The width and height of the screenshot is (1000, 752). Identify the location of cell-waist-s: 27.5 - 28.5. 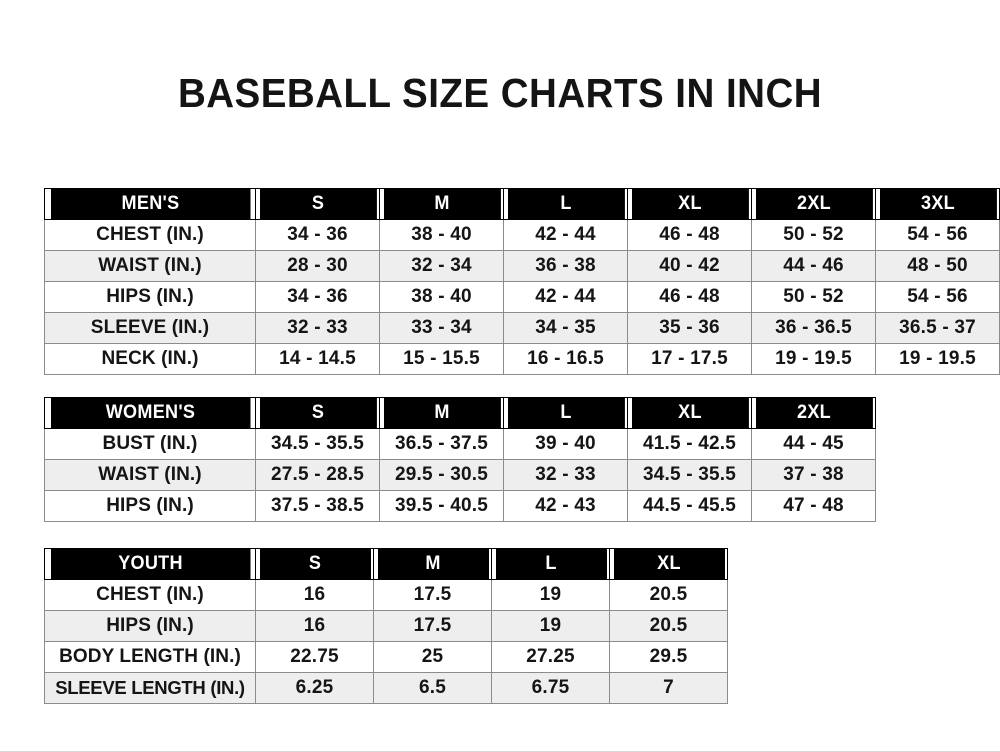
(317, 475).